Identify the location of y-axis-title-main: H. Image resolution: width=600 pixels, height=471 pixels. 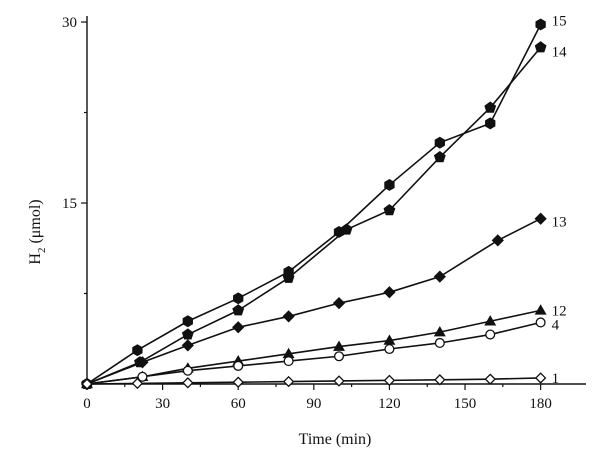
(35, 259).